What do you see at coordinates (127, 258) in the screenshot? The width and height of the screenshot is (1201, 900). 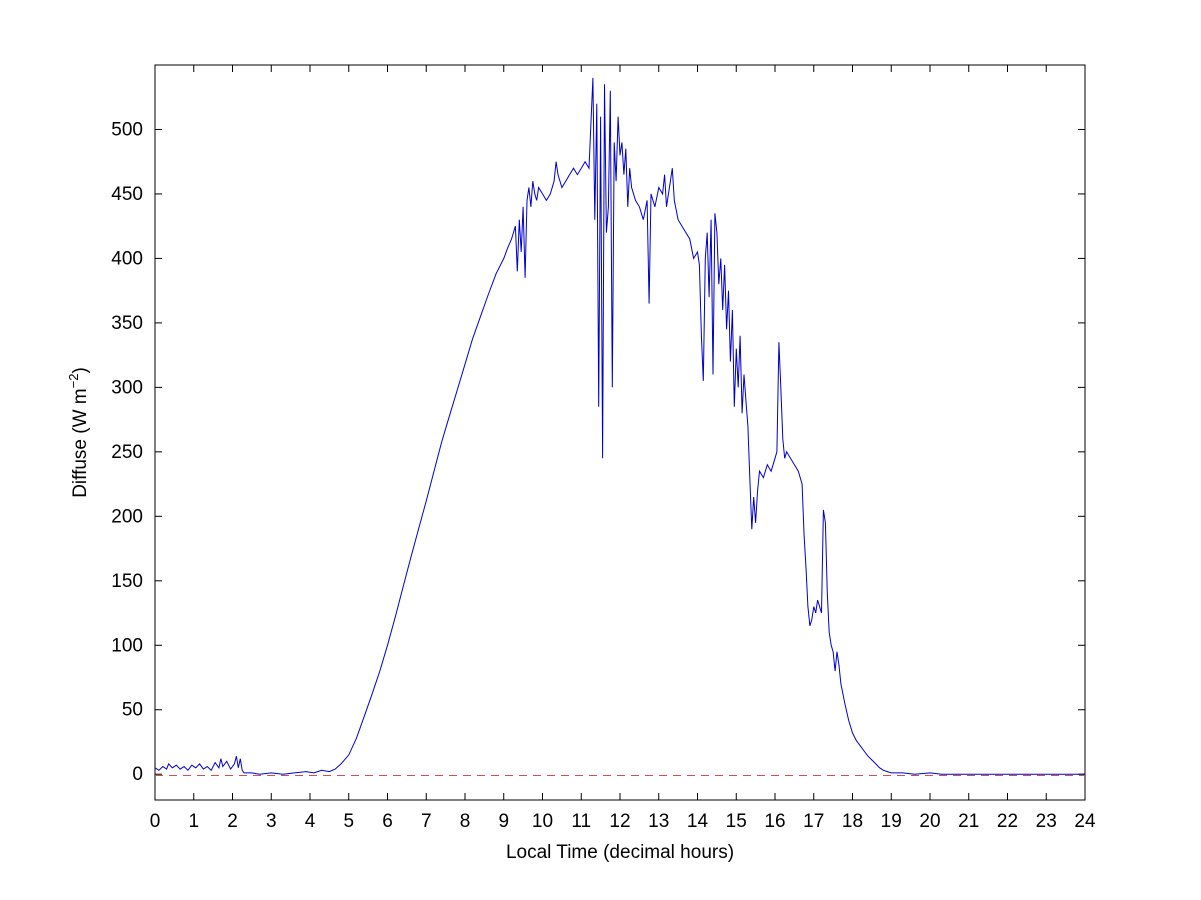 I see `y-tick-label: 400` at bounding box center [127, 258].